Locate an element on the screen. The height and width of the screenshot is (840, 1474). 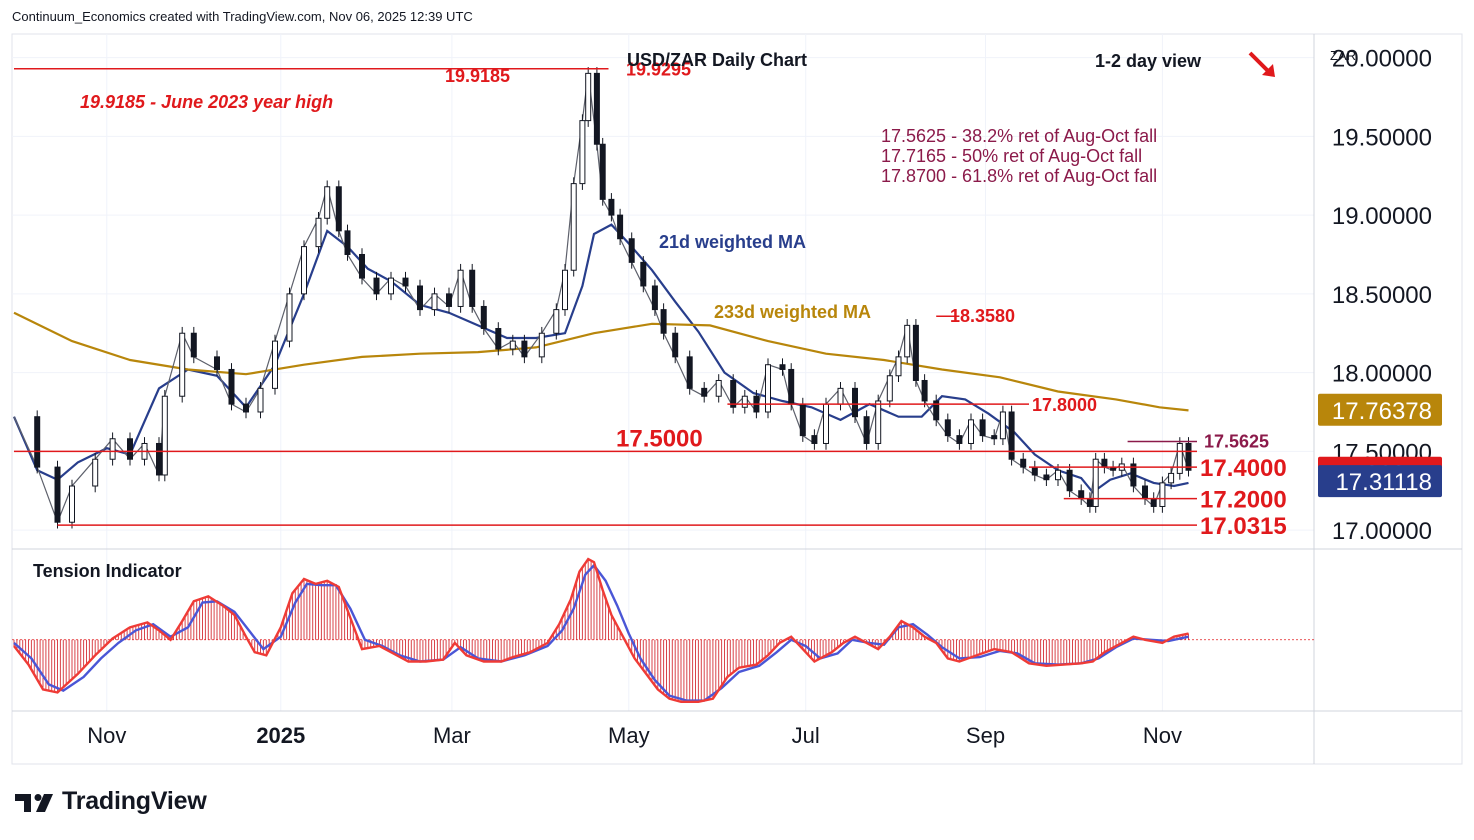
level-label: 17.0315 is located at coordinates (1243, 526).